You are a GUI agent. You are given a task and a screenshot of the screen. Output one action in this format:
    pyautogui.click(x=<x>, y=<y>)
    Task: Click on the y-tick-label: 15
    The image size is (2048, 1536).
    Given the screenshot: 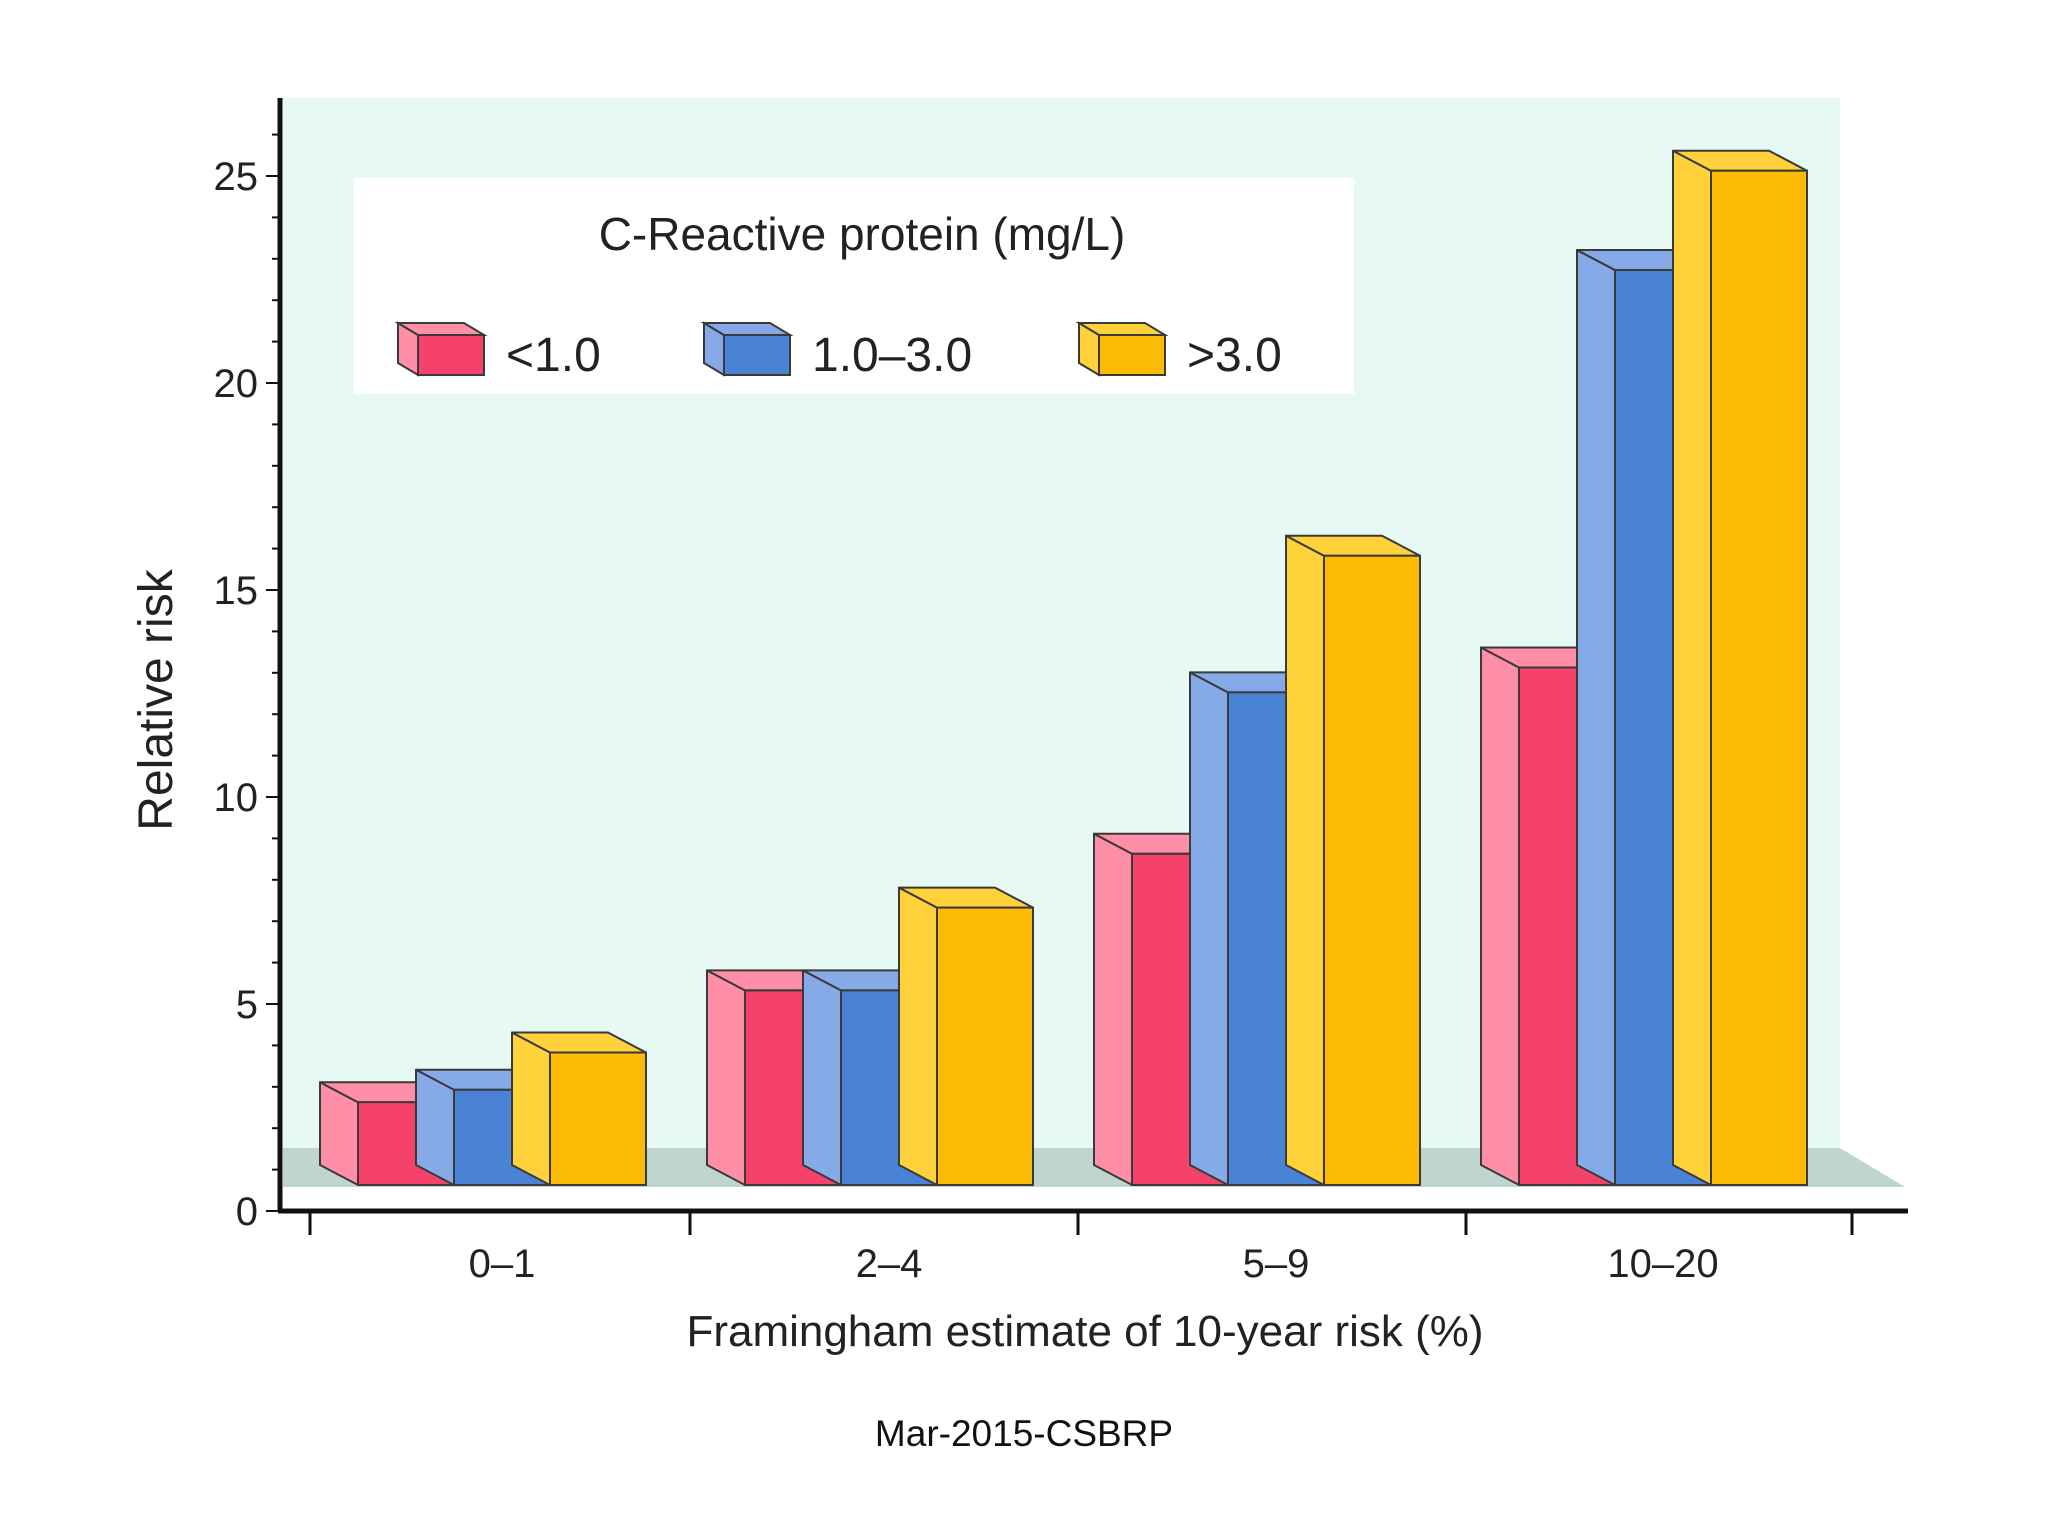 What is the action you would take?
    pyautogui.click(x=236, y=591)
    